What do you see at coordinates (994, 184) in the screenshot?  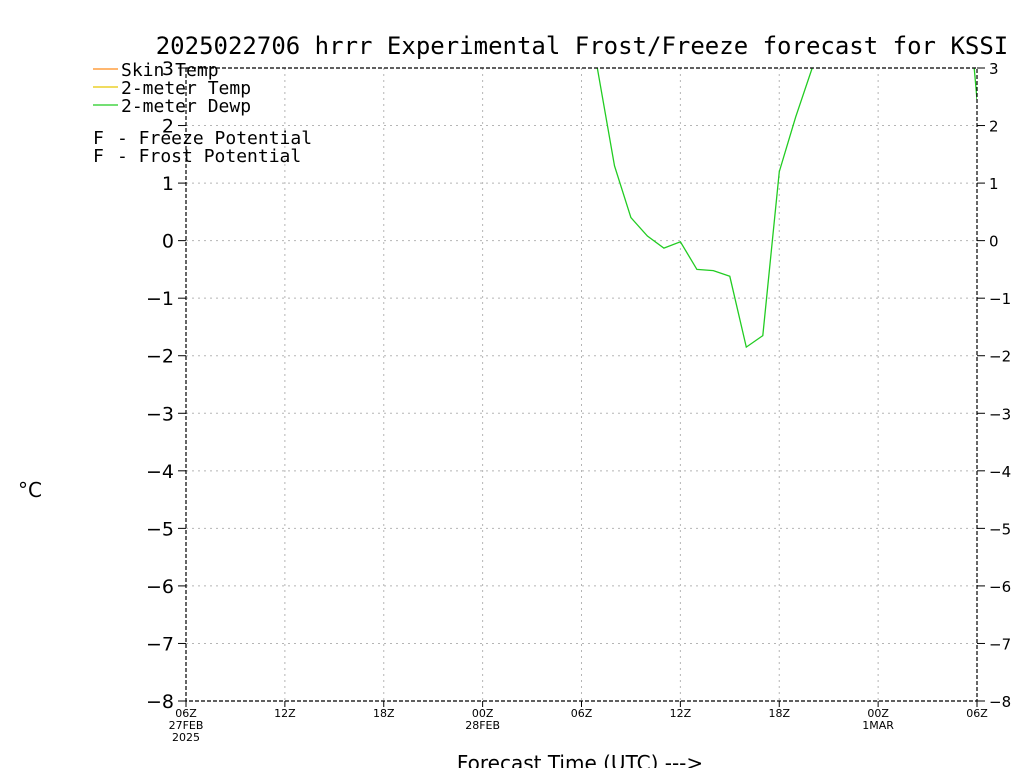 I see `y-tick-label-right: 1` at bounding box center [994, 184].